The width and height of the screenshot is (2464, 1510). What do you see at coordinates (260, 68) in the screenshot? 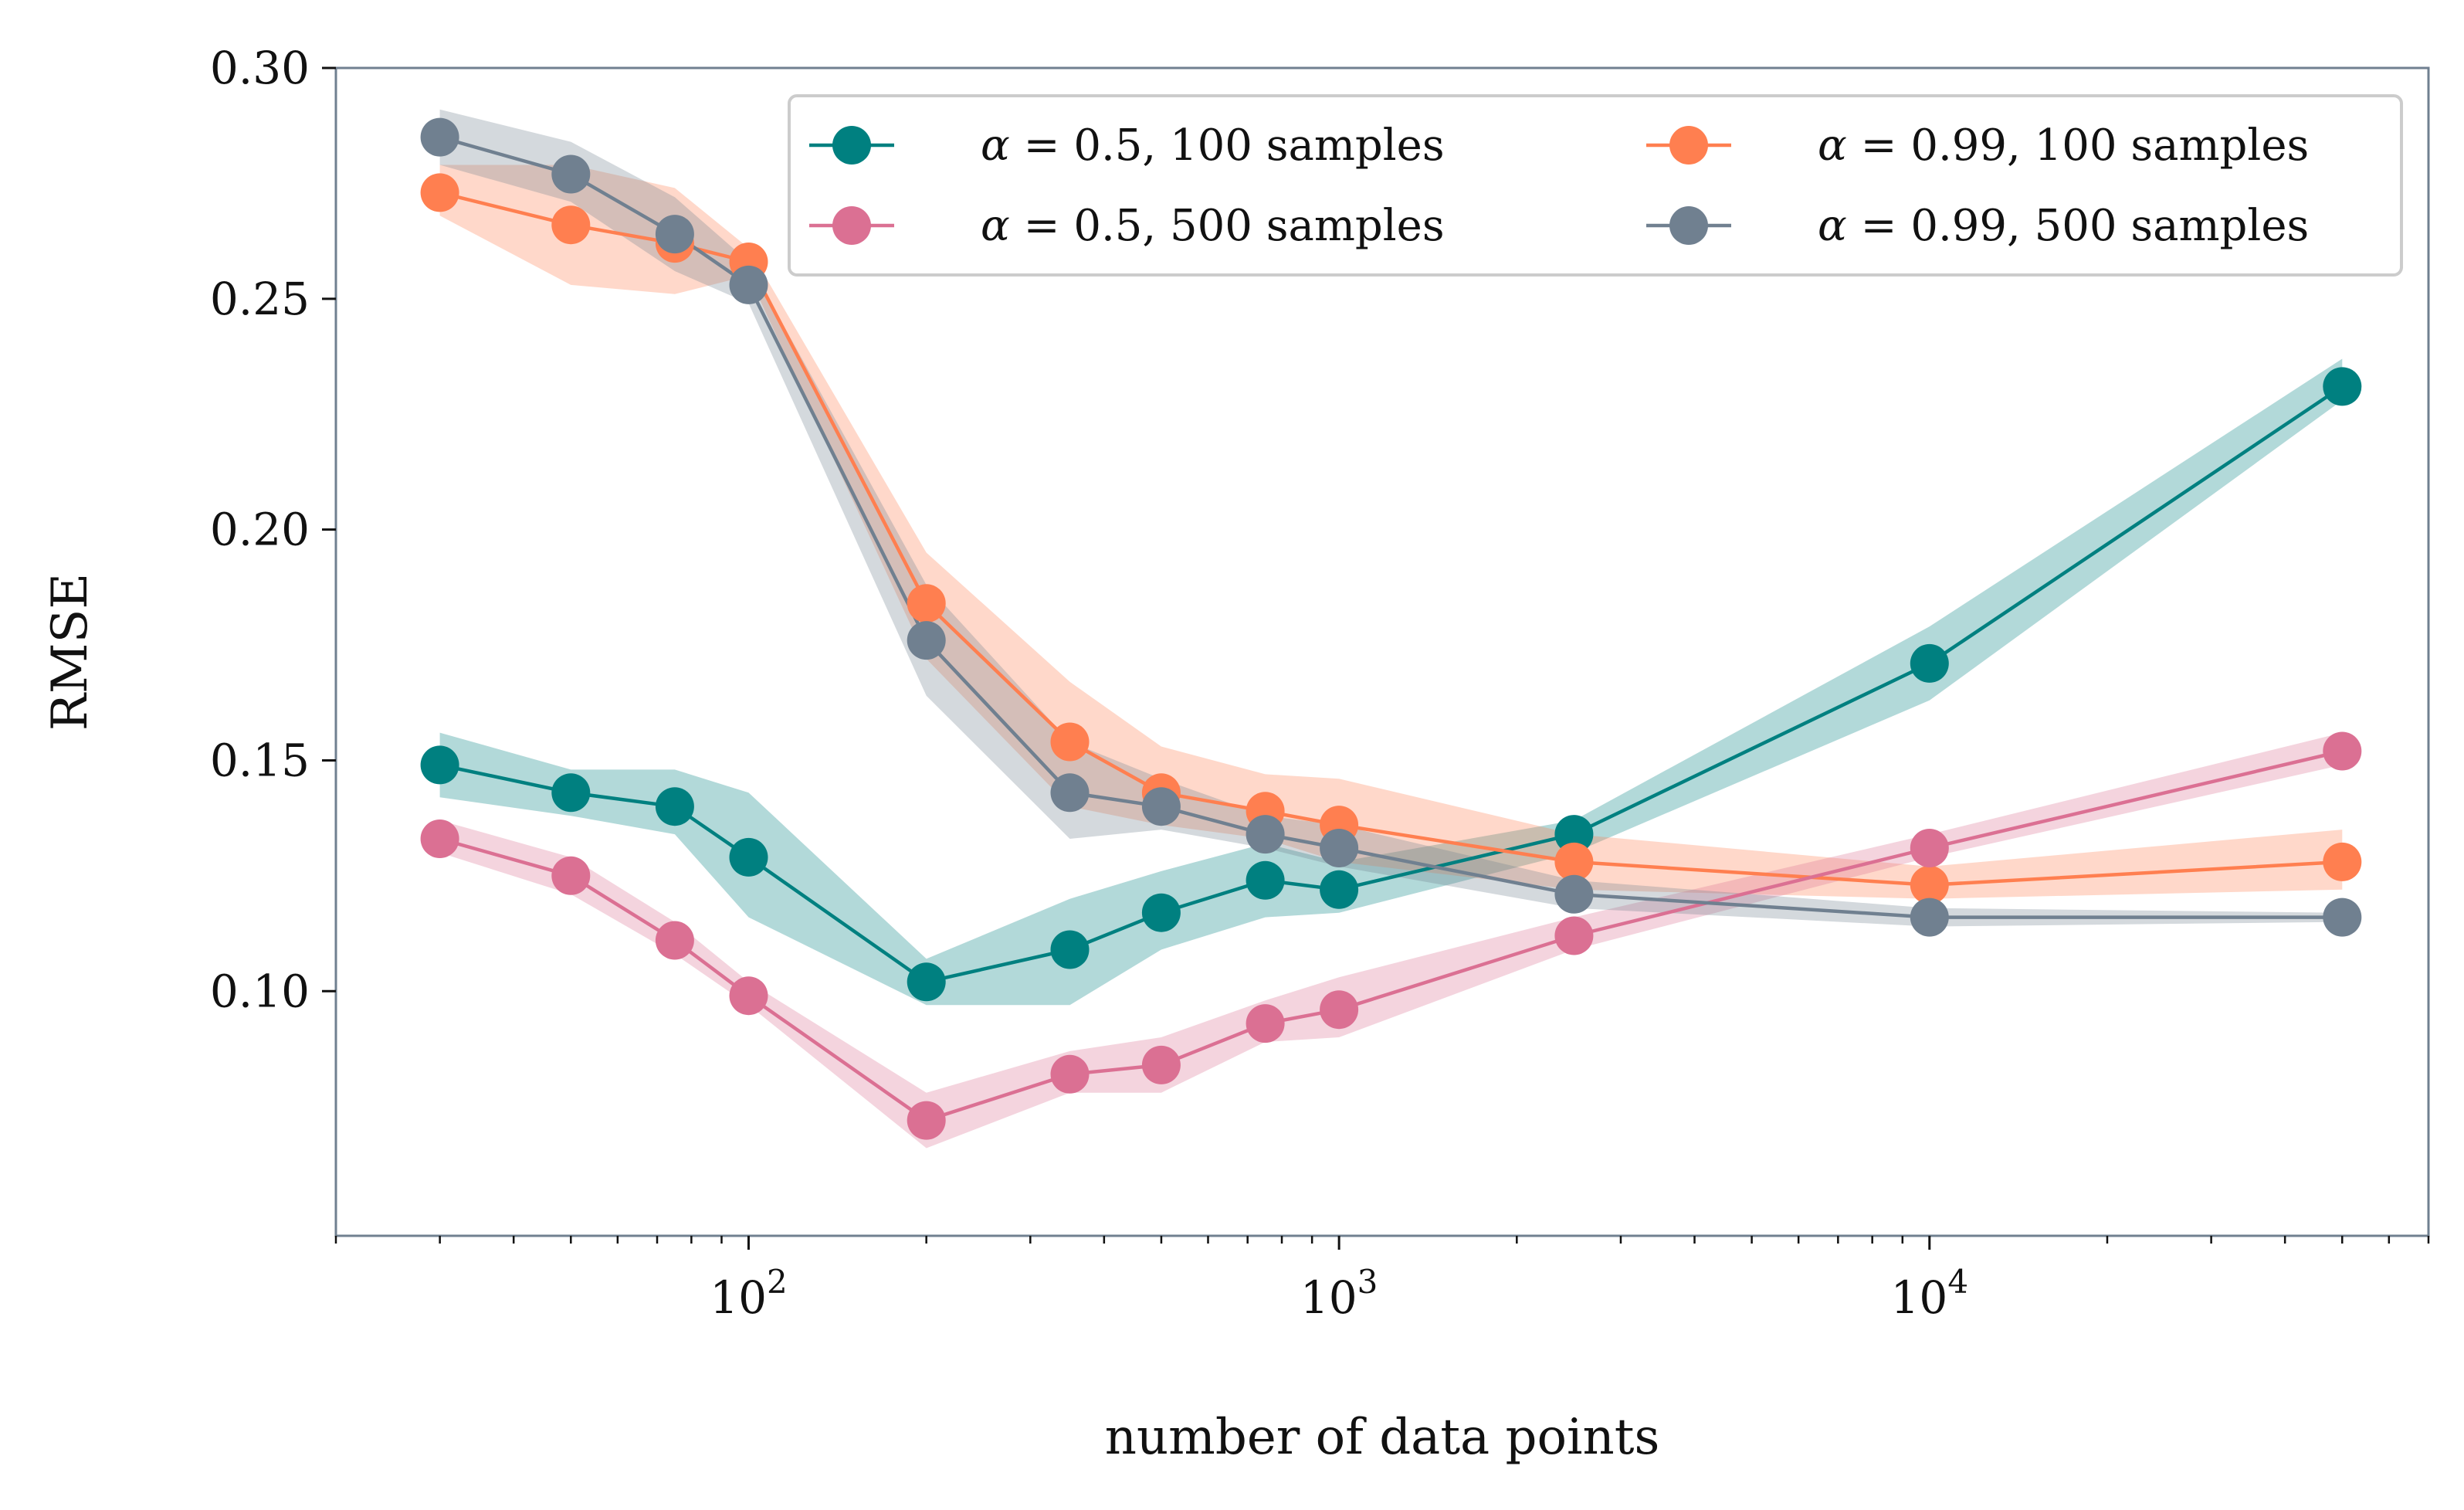
I see `y-tick-label-4: 0.30` at bounding box center [260, 68].